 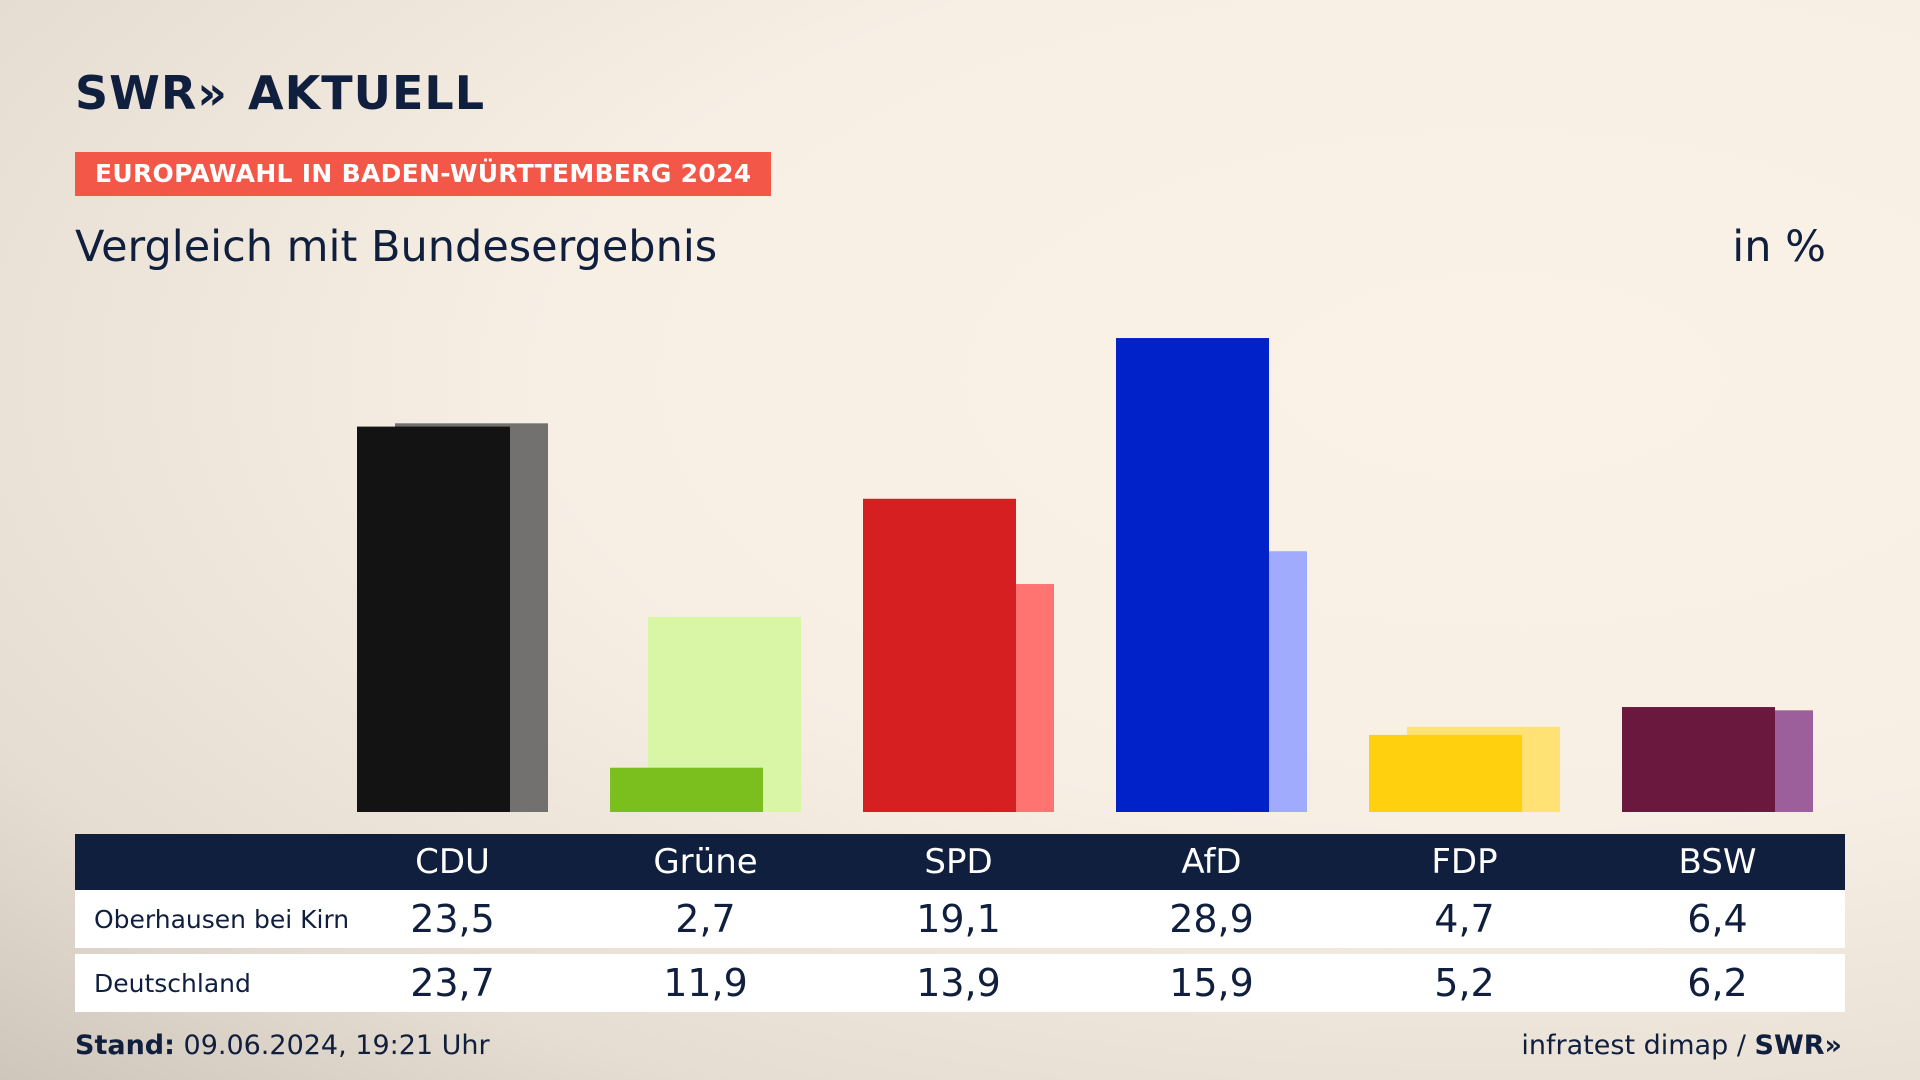 What do you see at coordinates (336, 1045) in the screenshot?
I see `stand-value: 09.06.2024, 19:21 Uhr` at bounding box center [336, 1045].